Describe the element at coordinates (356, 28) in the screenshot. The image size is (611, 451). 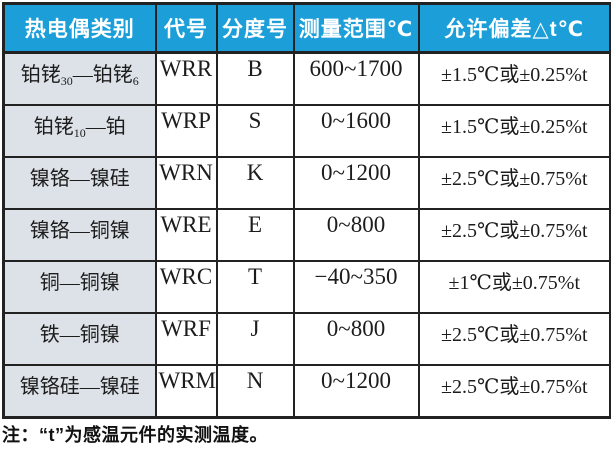
I see `header-measuring-range: 测量范围℃` at that location.